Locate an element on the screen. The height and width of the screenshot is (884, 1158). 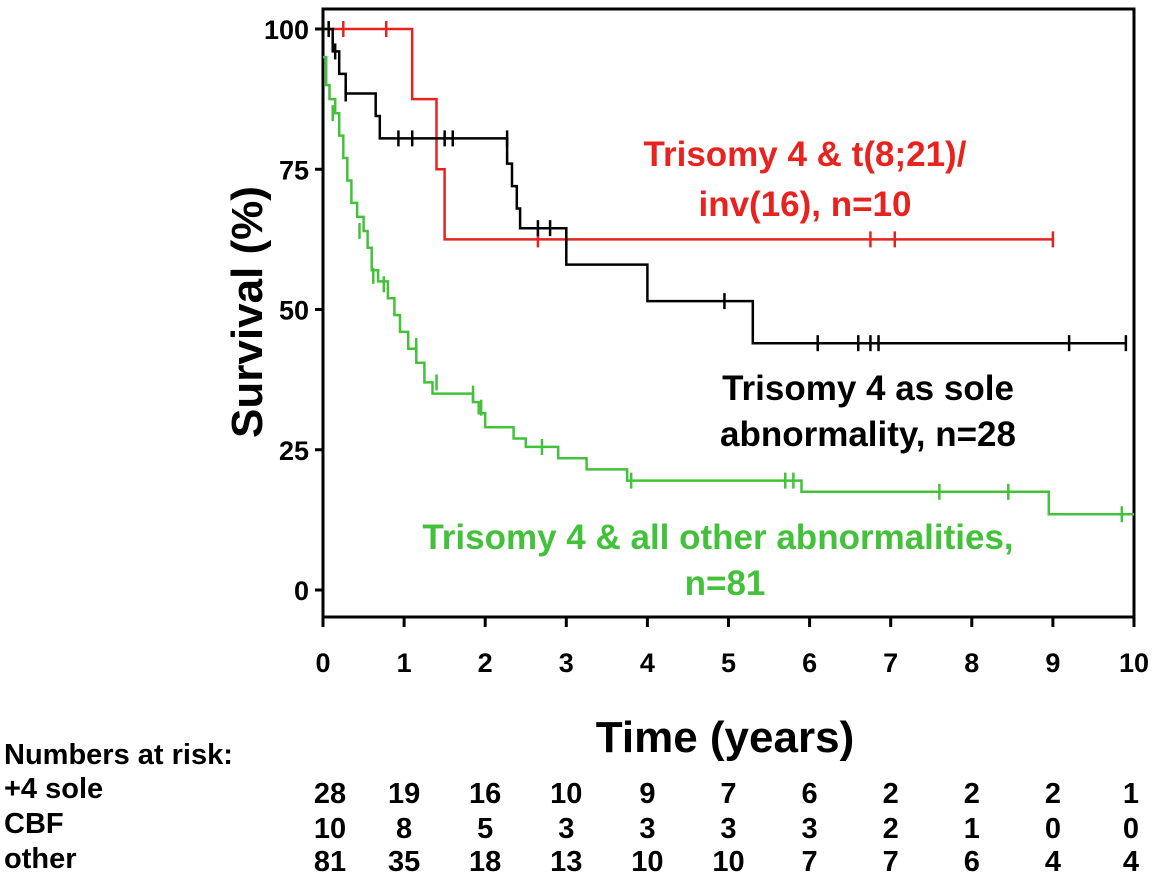
annotation-red-line2: inv(16), n=10 is located at coordinates (804, 204).